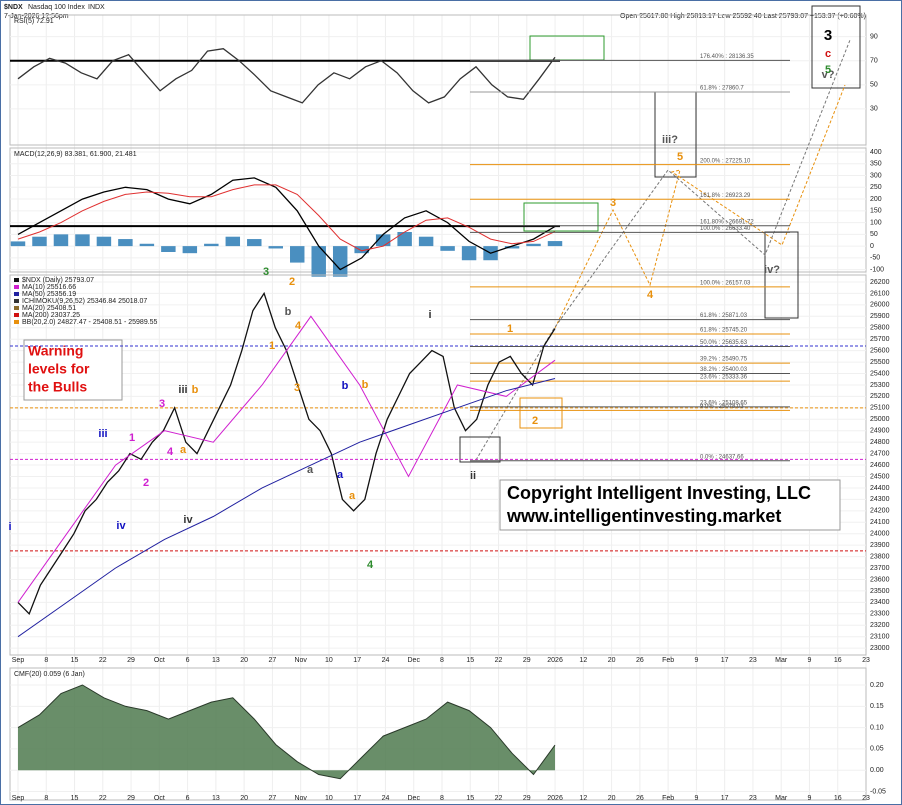 This screenshot has height=805, width=902. What do you see at coordinates (880, 499) in the screenshot?
I see `y-tick-label: 24300` at bounding box center [880, 499].